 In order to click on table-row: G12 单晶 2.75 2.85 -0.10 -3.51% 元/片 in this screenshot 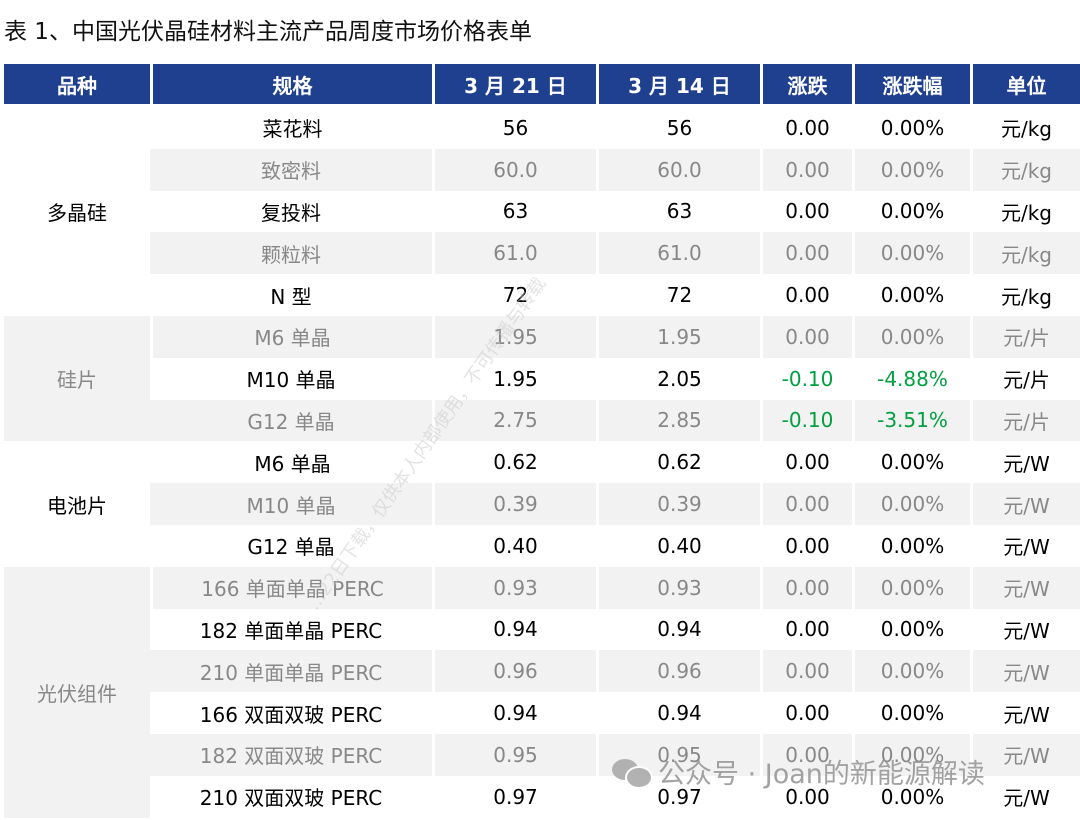, I will do `click(542, 420)`.